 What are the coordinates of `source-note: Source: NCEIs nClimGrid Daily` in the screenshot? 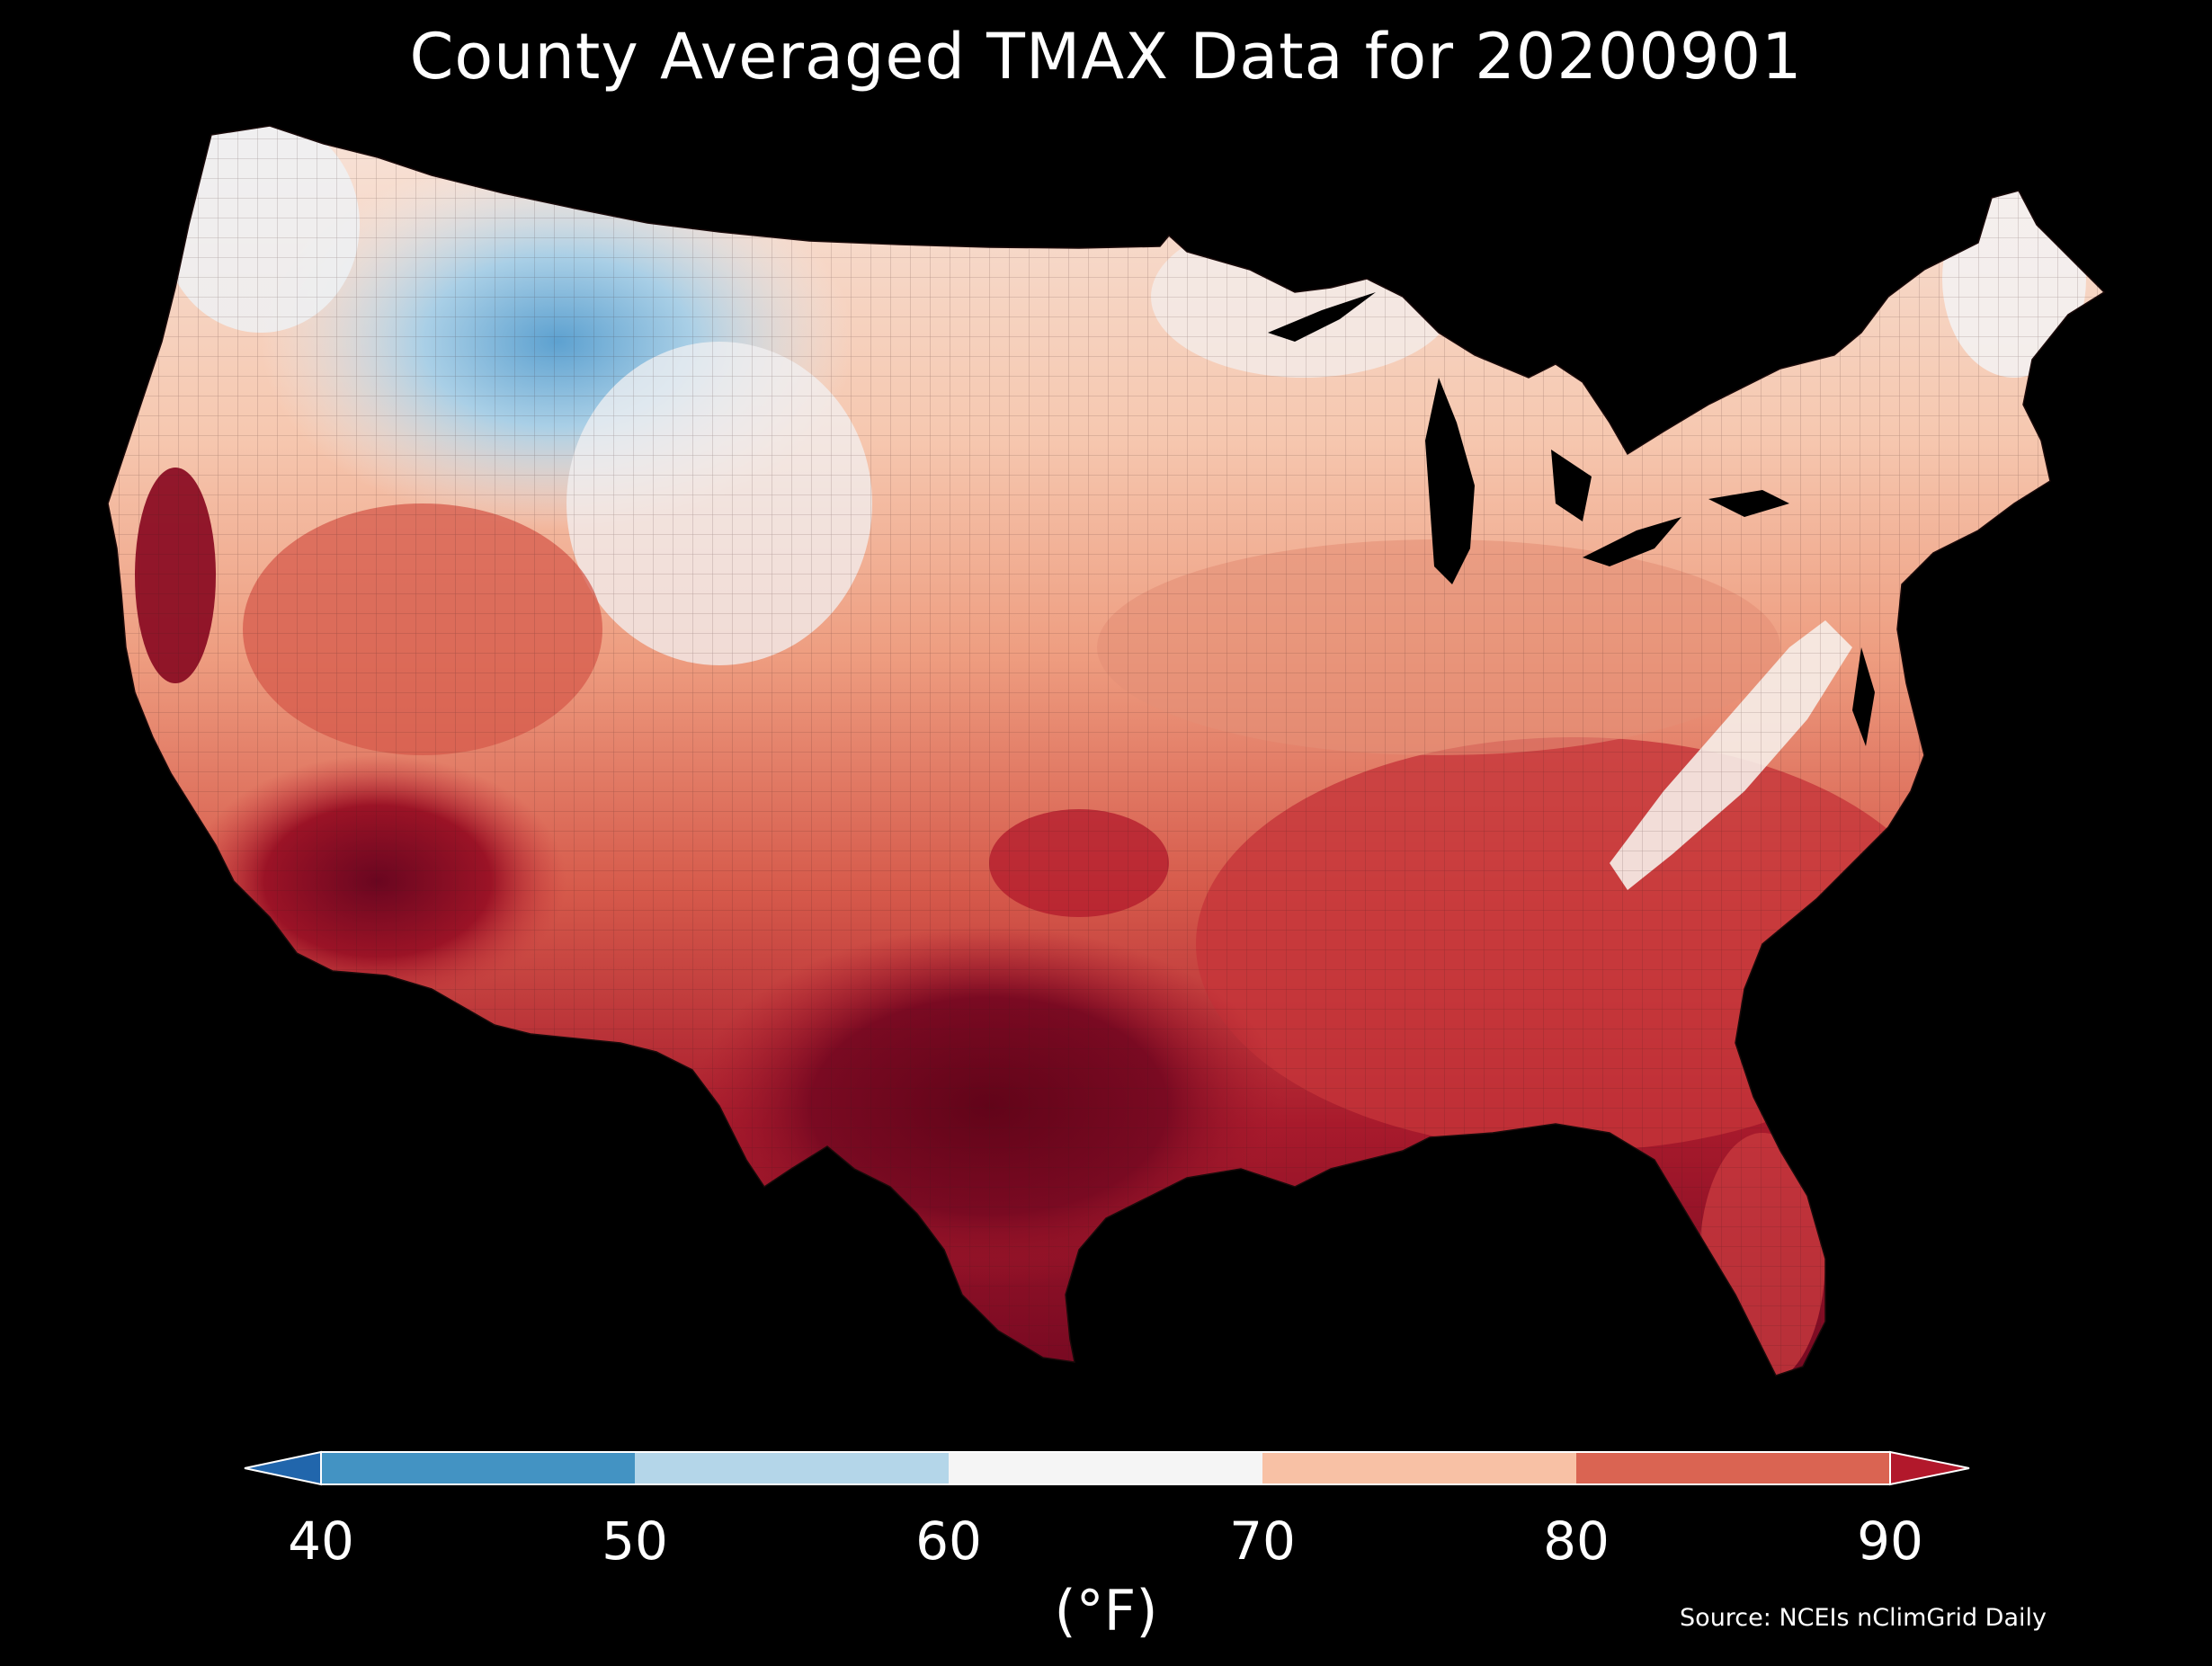 It's located at (1863, 1618).